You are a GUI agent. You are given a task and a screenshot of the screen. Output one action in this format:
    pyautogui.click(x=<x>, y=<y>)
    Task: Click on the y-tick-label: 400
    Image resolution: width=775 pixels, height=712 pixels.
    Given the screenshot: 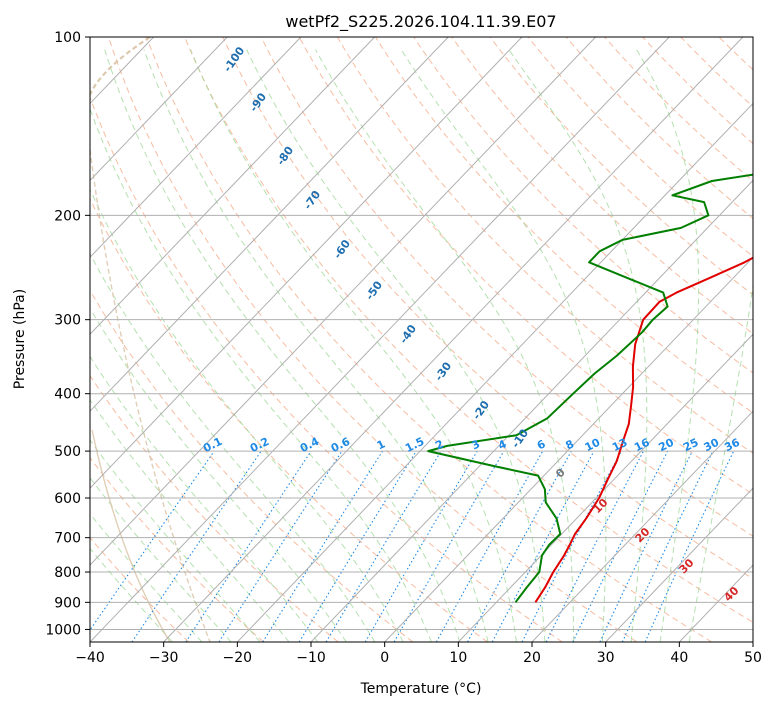 What is the action you would take?
    pyautogui.click(x=67, y=395)
    